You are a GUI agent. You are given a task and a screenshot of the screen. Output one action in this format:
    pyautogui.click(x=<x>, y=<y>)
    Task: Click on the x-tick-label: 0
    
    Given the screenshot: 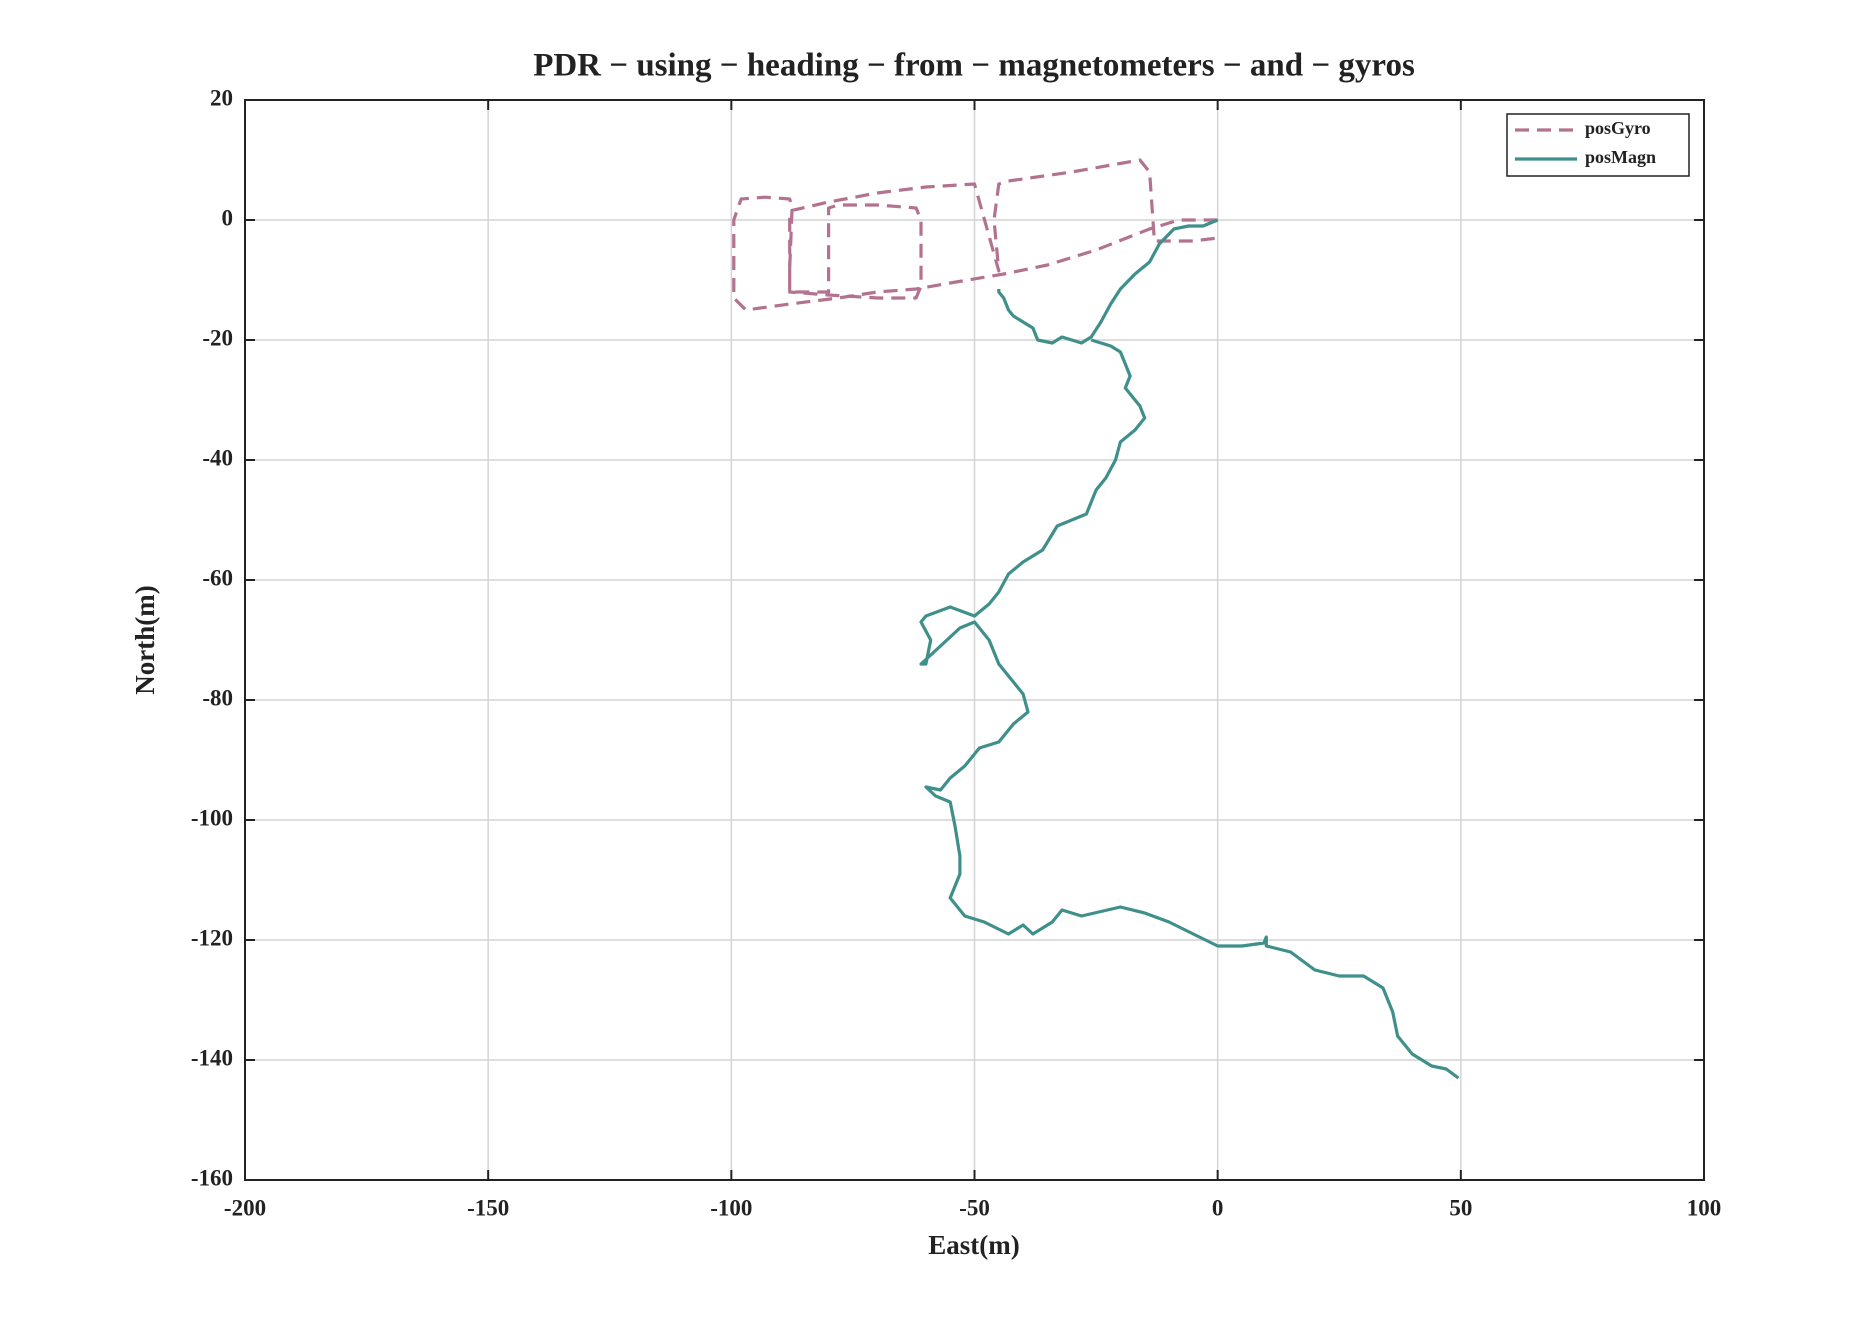 What is the action you would take?
    pyautogui.click(x=1218, y=1207)
    